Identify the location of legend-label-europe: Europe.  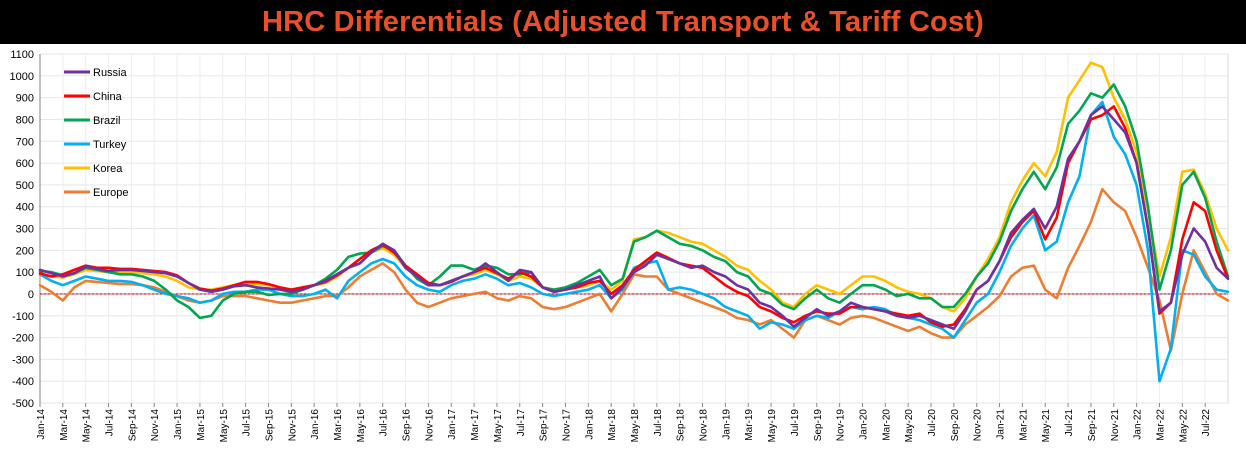
(110, 193).